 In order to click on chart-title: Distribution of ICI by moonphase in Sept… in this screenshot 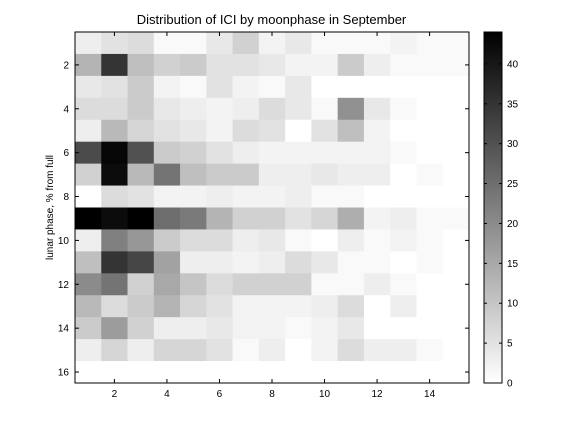, I will do `click(272, 19)`.